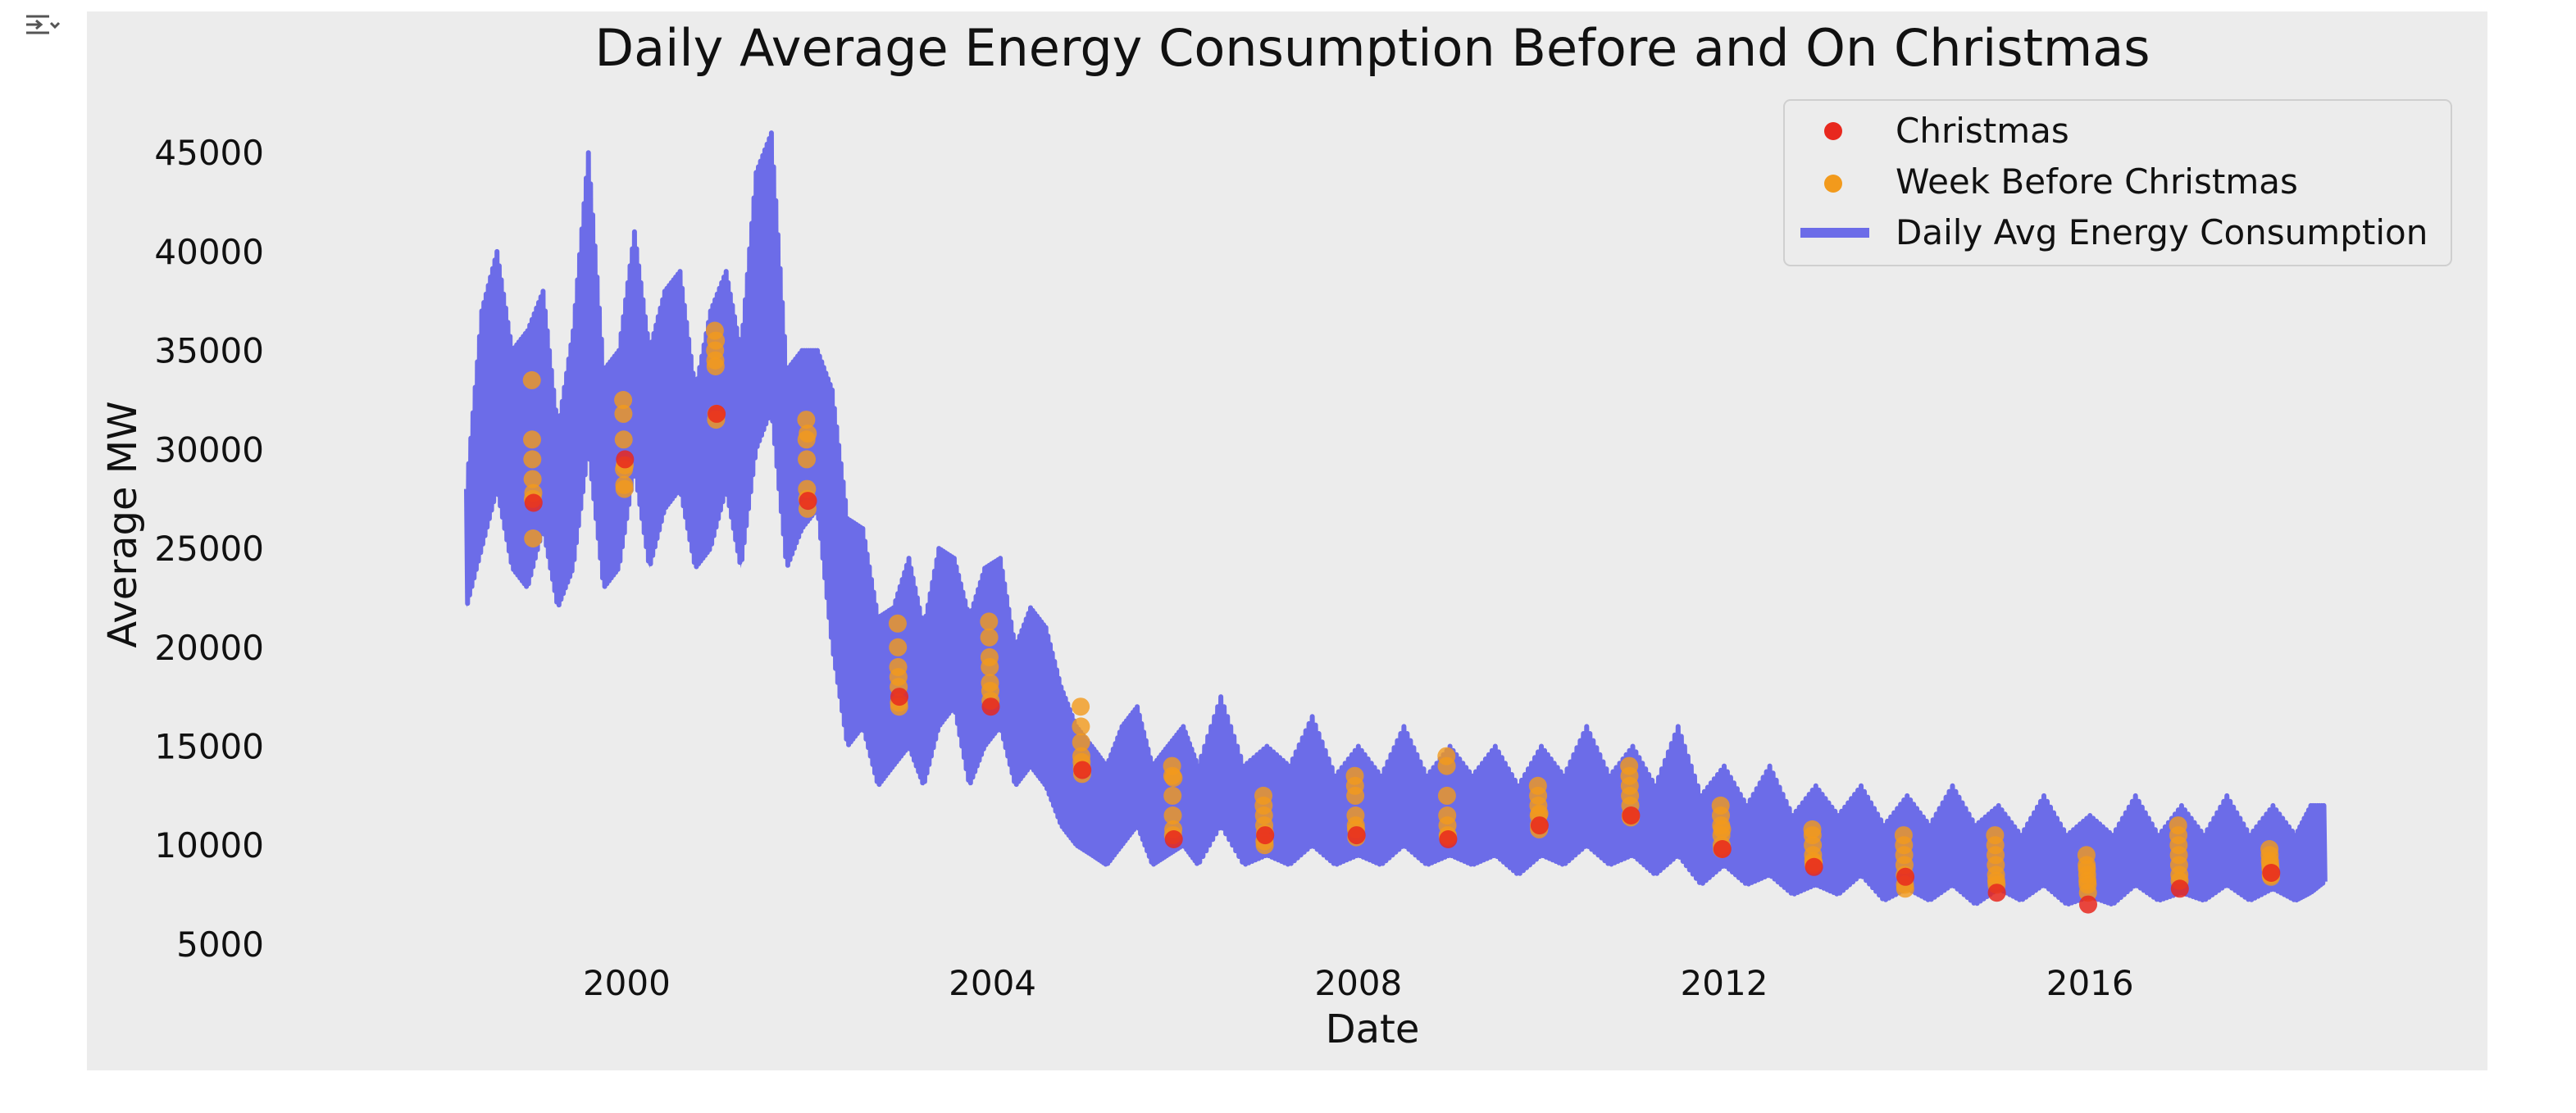 This screenshot has width=2576, height=1113. I want to click on y-tick-label: 25000, so click(209, 549).